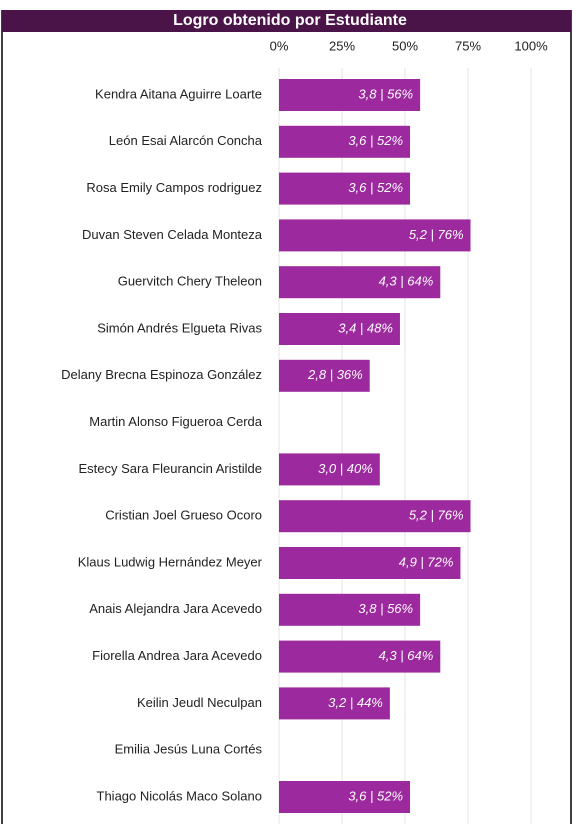  I want to click on y-tick-label: Cristian Joel Grueso Ocoro, so click(183, 515).